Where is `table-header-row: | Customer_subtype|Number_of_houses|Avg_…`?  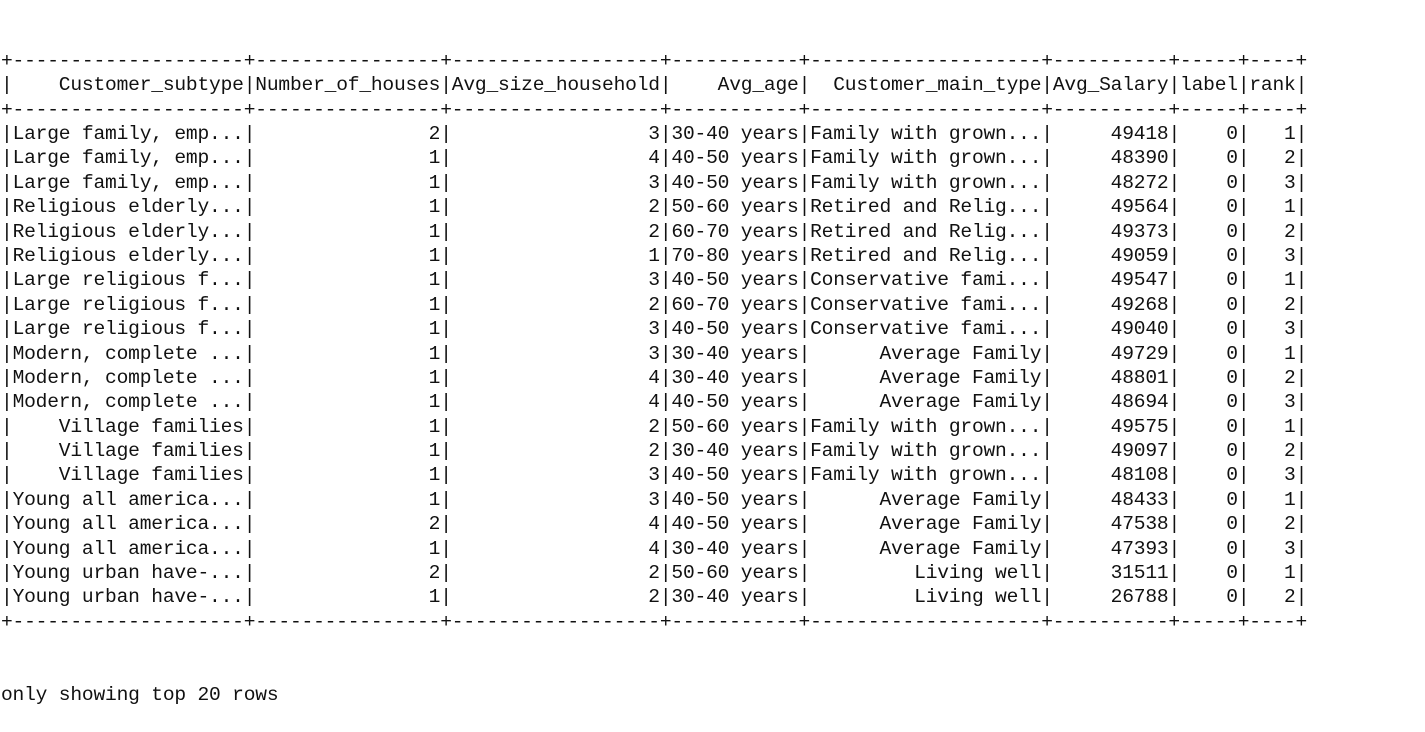
table-header-row: | Customer_subtype|Number_of_houses|Avg_… is located at coordinates (654, 85).